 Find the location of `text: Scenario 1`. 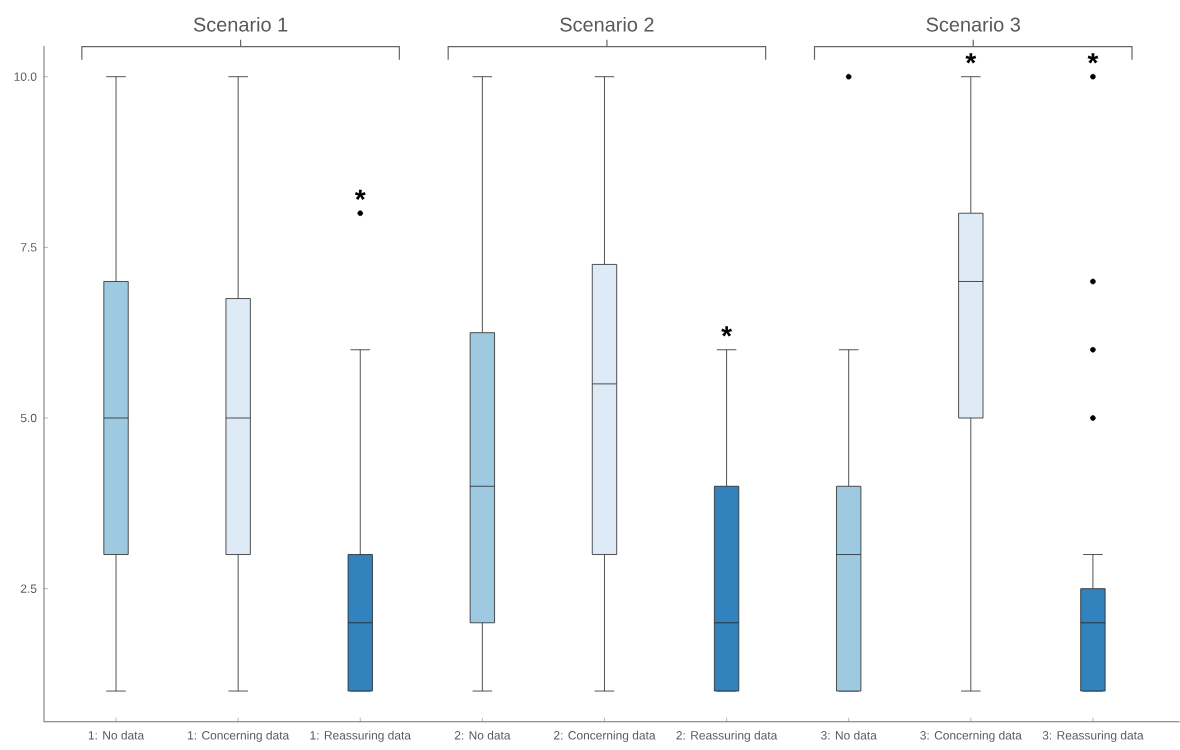

text: Scenario 1 is located at coordinates (240, 24).